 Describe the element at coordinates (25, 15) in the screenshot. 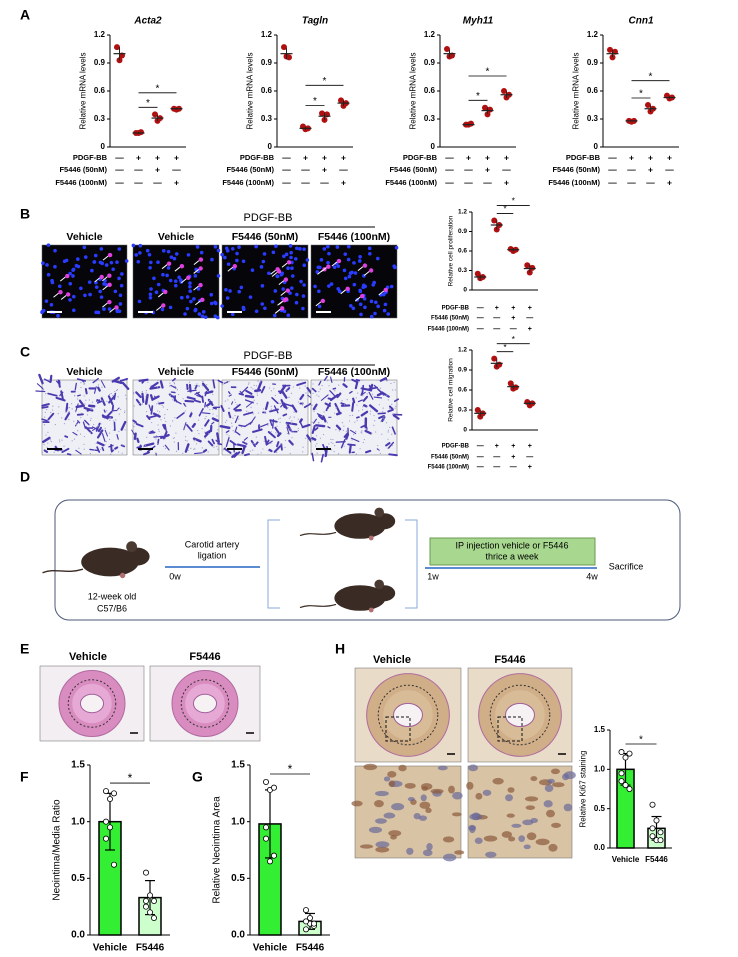

I see `panel-letter: A` at that location.